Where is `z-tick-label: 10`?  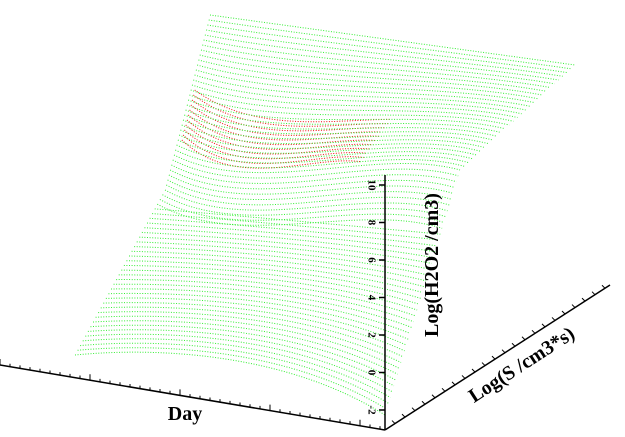
z-tick-label: 10 is located at coordinates (371, 186).